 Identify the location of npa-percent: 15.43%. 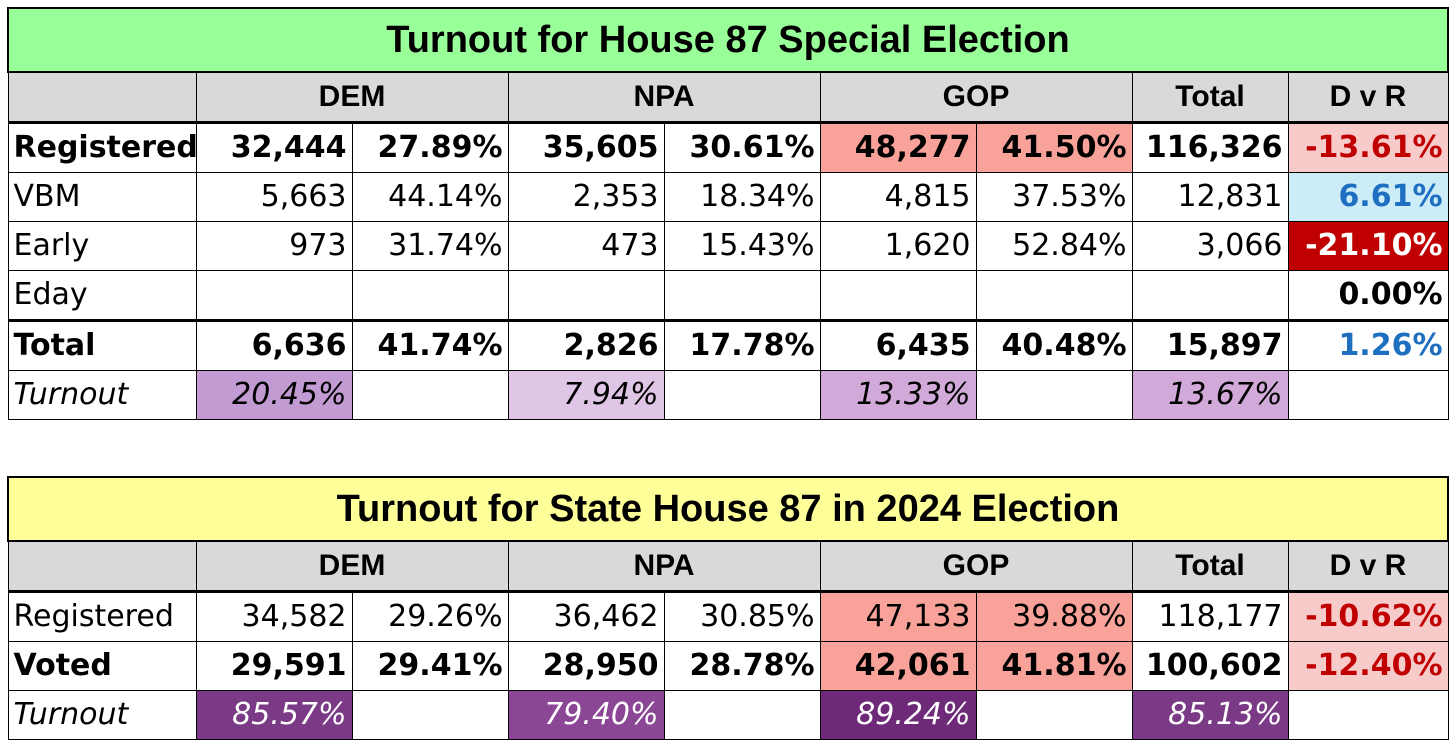
(742, 246).